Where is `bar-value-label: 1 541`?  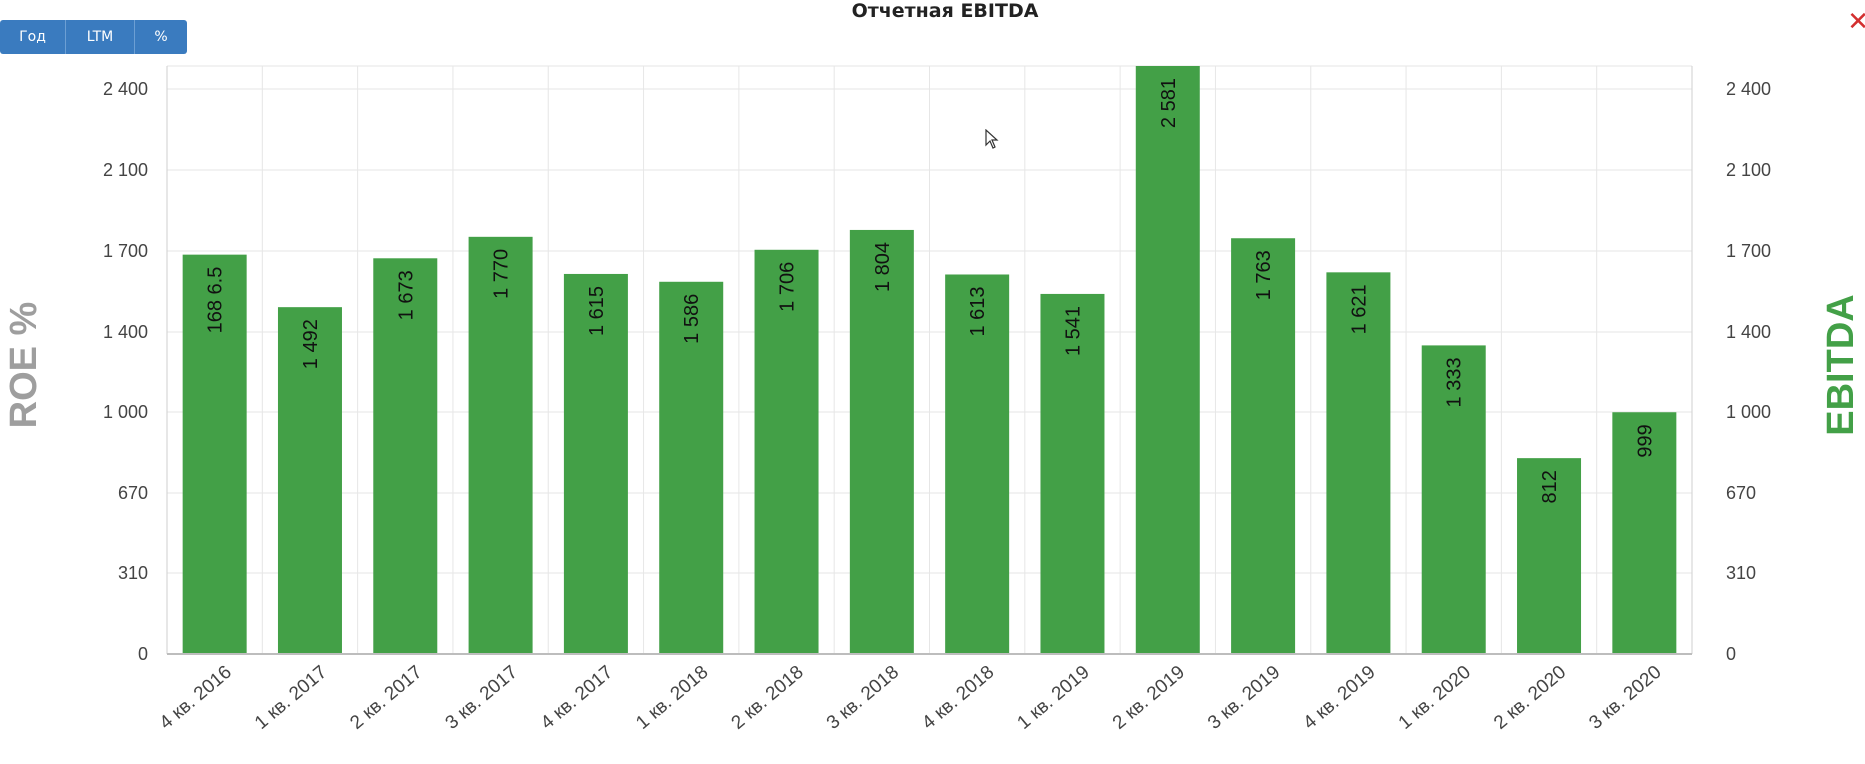 bar-value-label: 1 541 is located at coordinates (1073, 331).